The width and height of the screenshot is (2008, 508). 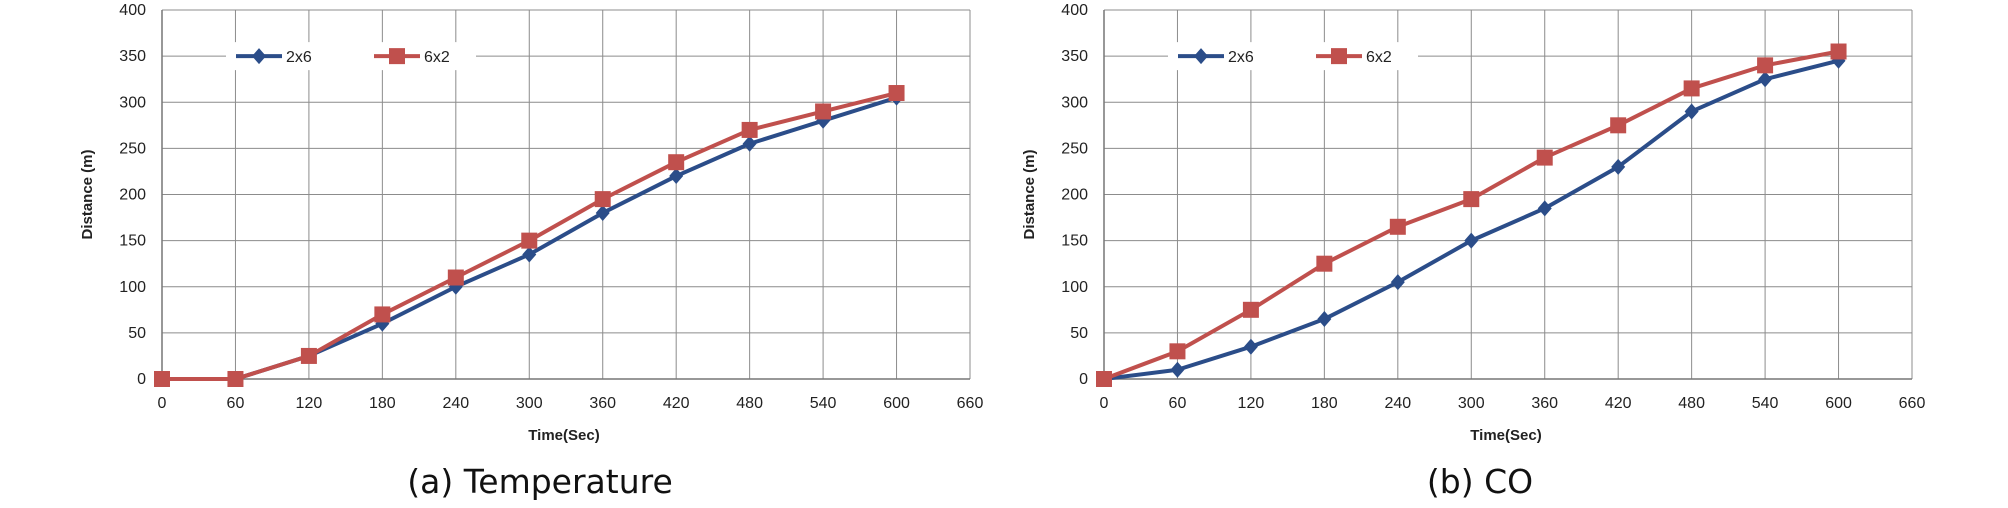 What do you see at coordinates (540, 481) in the screenshot?
I see `chart-caption: (a) Temperature` at bounding box center [540, 481].